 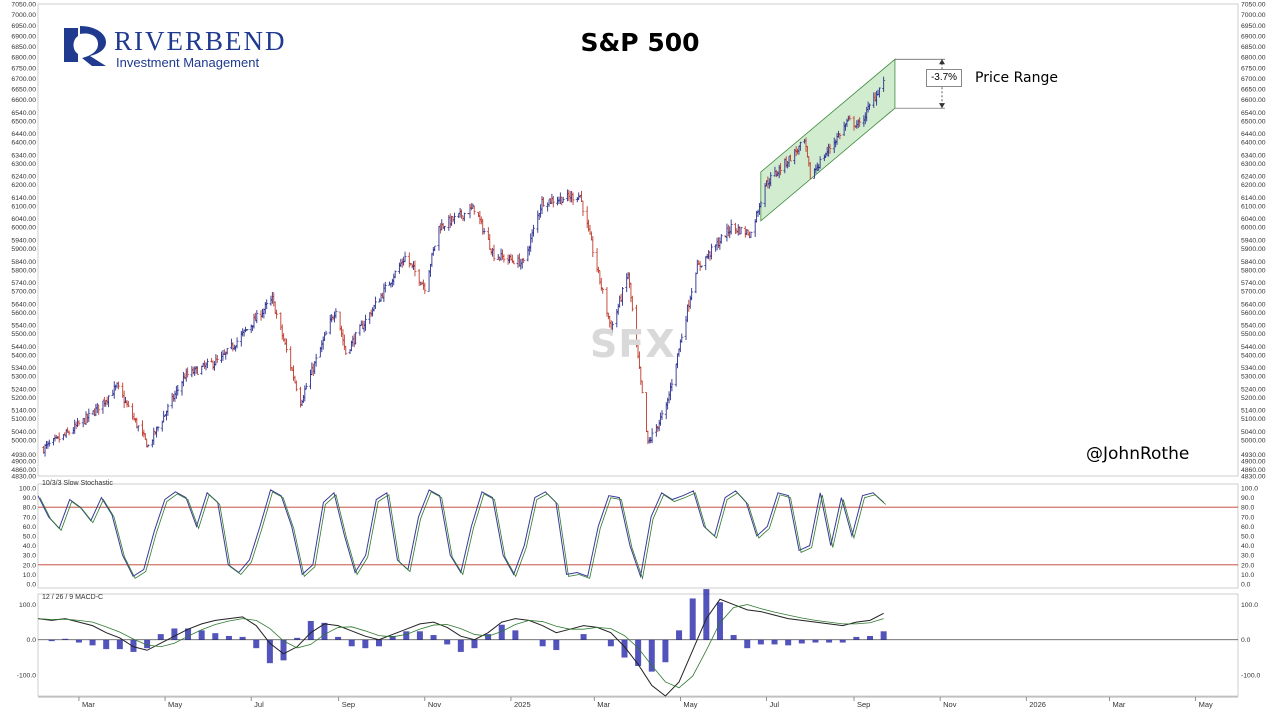 What do you see at coordinates (1247, 498) in the screenshot?
I see `stoch-tick-right: 90.0` at bounding box center [1247, 498].